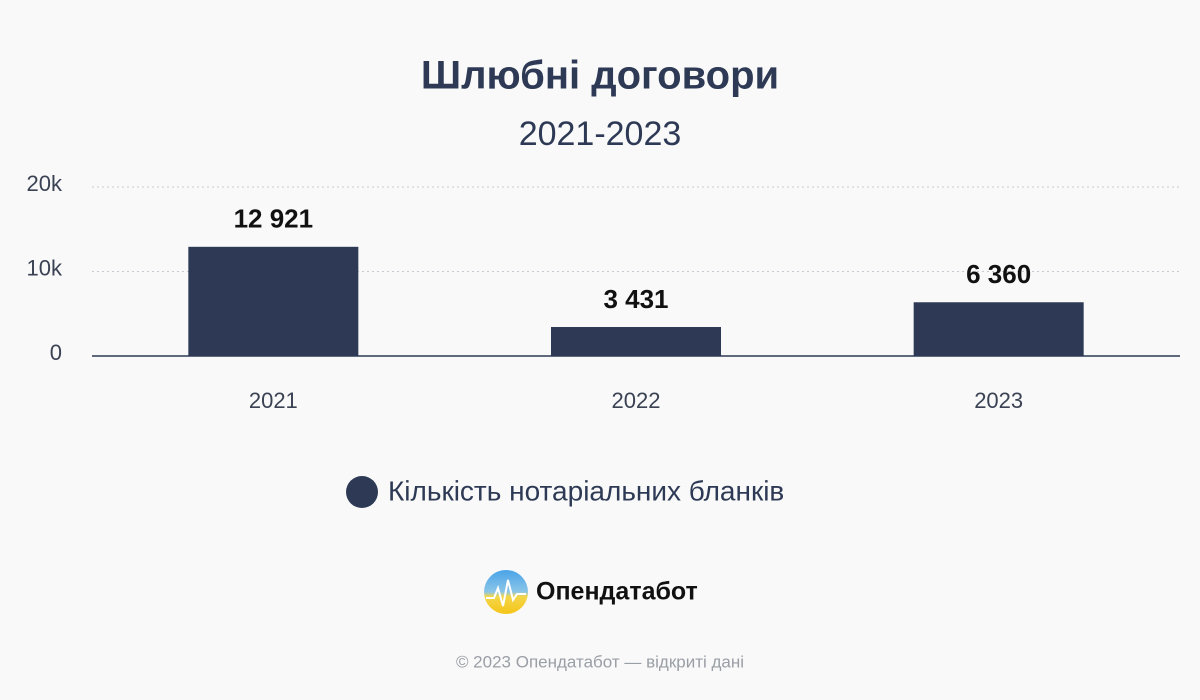 This screenshot has width=1200, height=700. I want to click on x-tick-label: 2021, so click(273, 400).